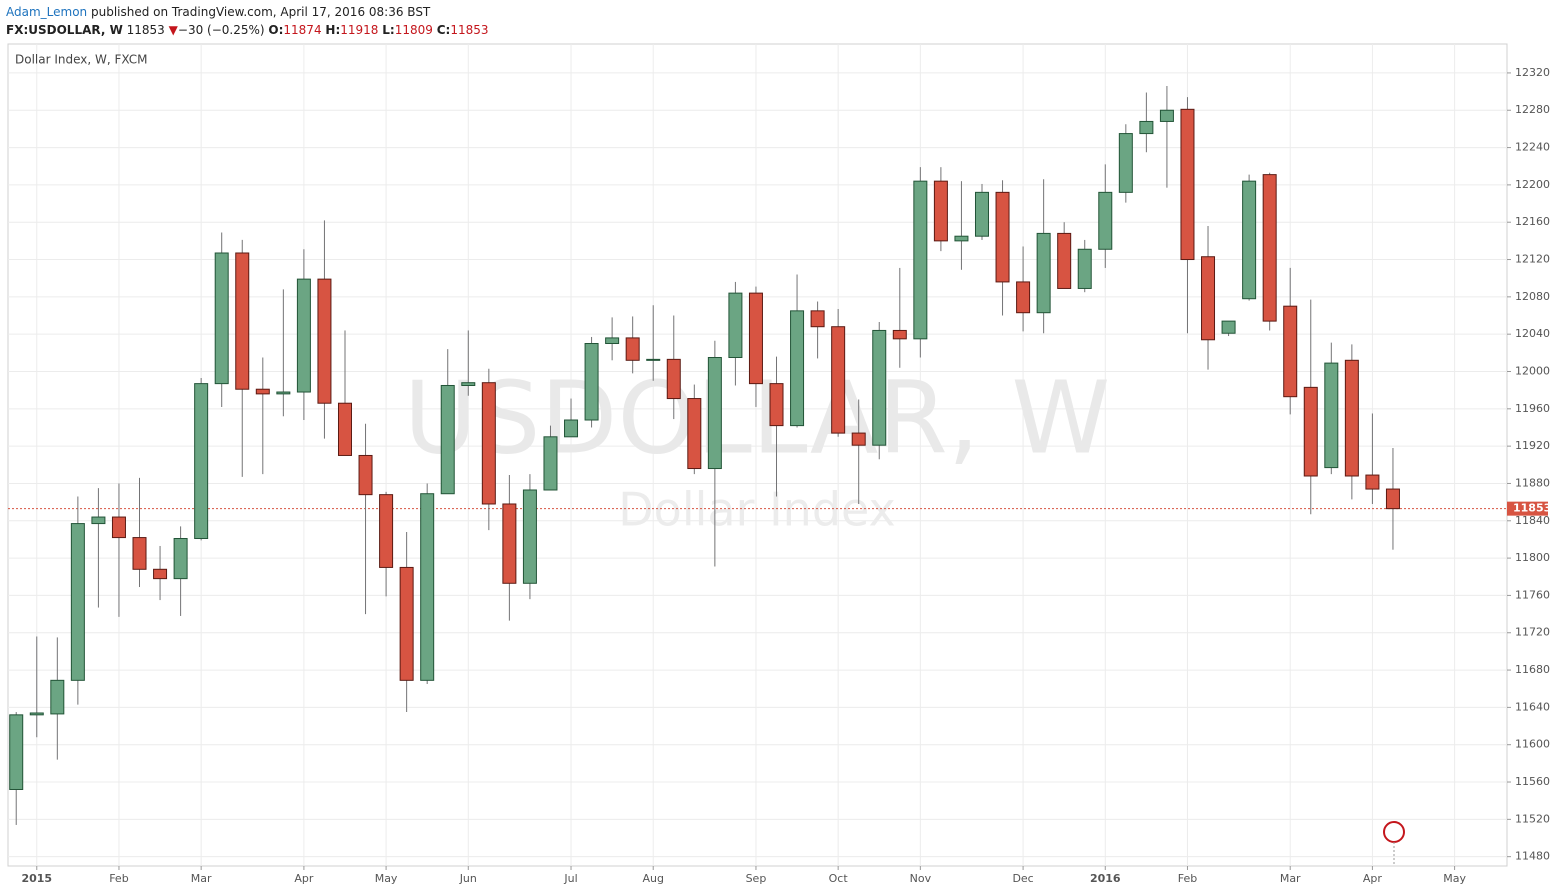  I want to click on x-tick-label: Jul, so click(570, 878).